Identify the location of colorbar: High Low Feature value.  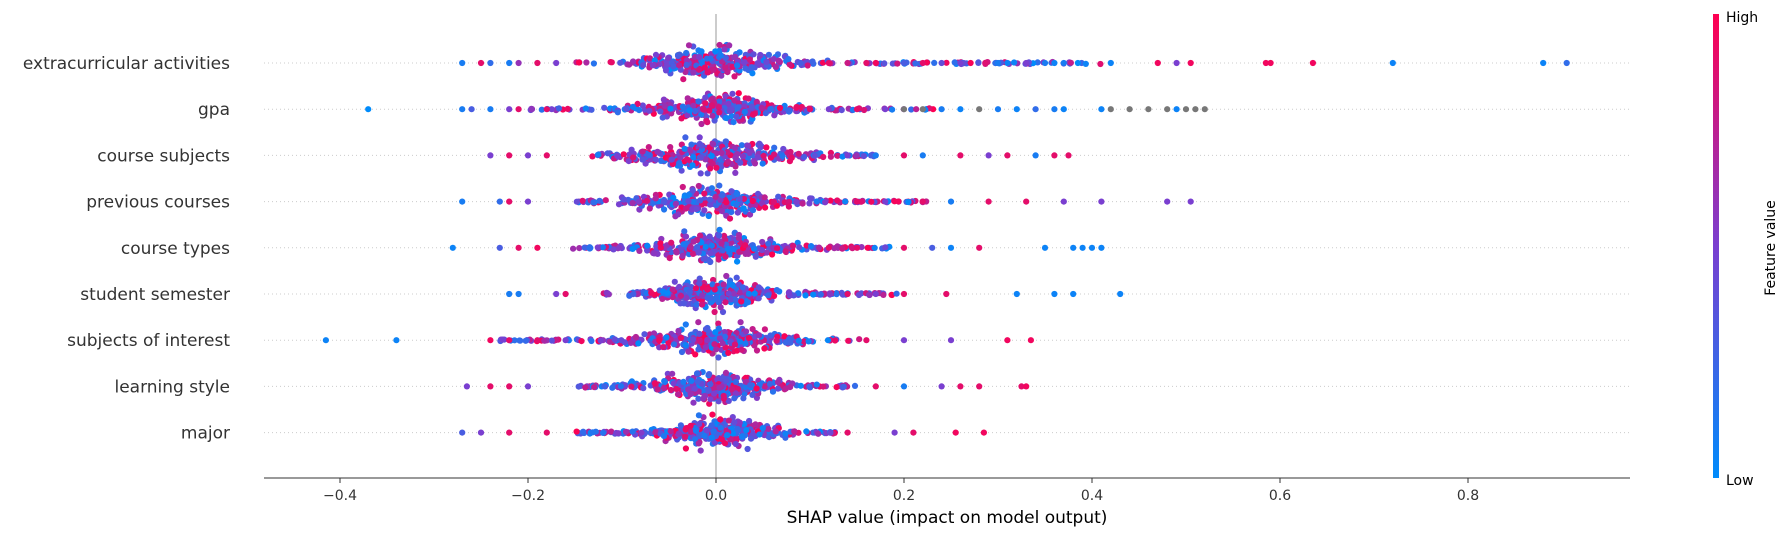
(1746, 249).